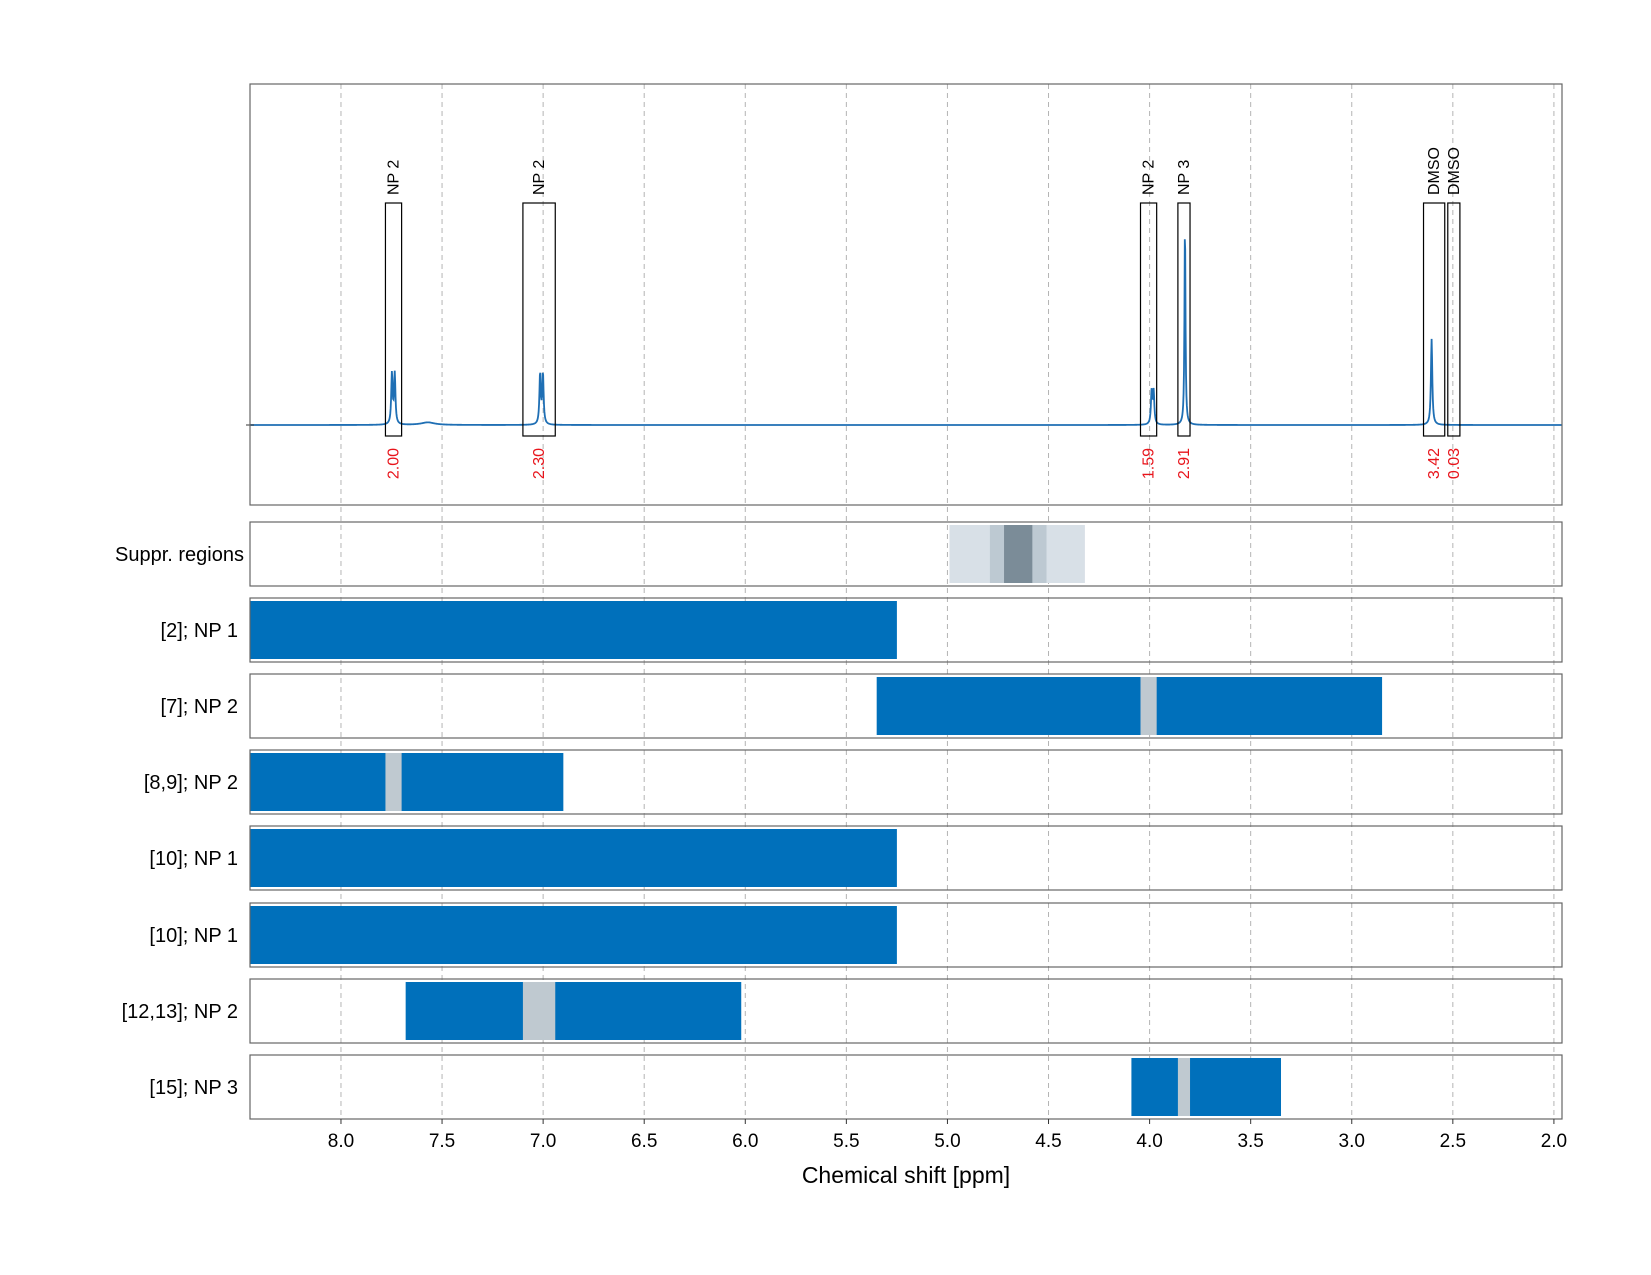 This screenshot has height=1275, width=1651. Describe the element at coordinates (1454, 171) in the screenshot. I see `peak-label-5: DMSO` at that location.